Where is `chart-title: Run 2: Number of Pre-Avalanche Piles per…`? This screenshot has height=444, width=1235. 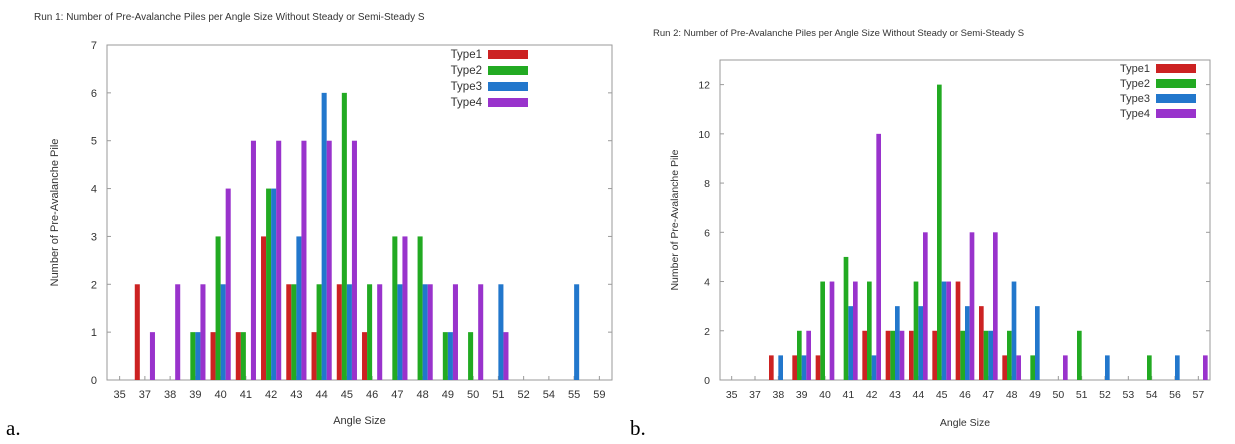 chart-title: Run 2: Number of Pre-Avalanche Piles per… is located at coordinates (838, 33).